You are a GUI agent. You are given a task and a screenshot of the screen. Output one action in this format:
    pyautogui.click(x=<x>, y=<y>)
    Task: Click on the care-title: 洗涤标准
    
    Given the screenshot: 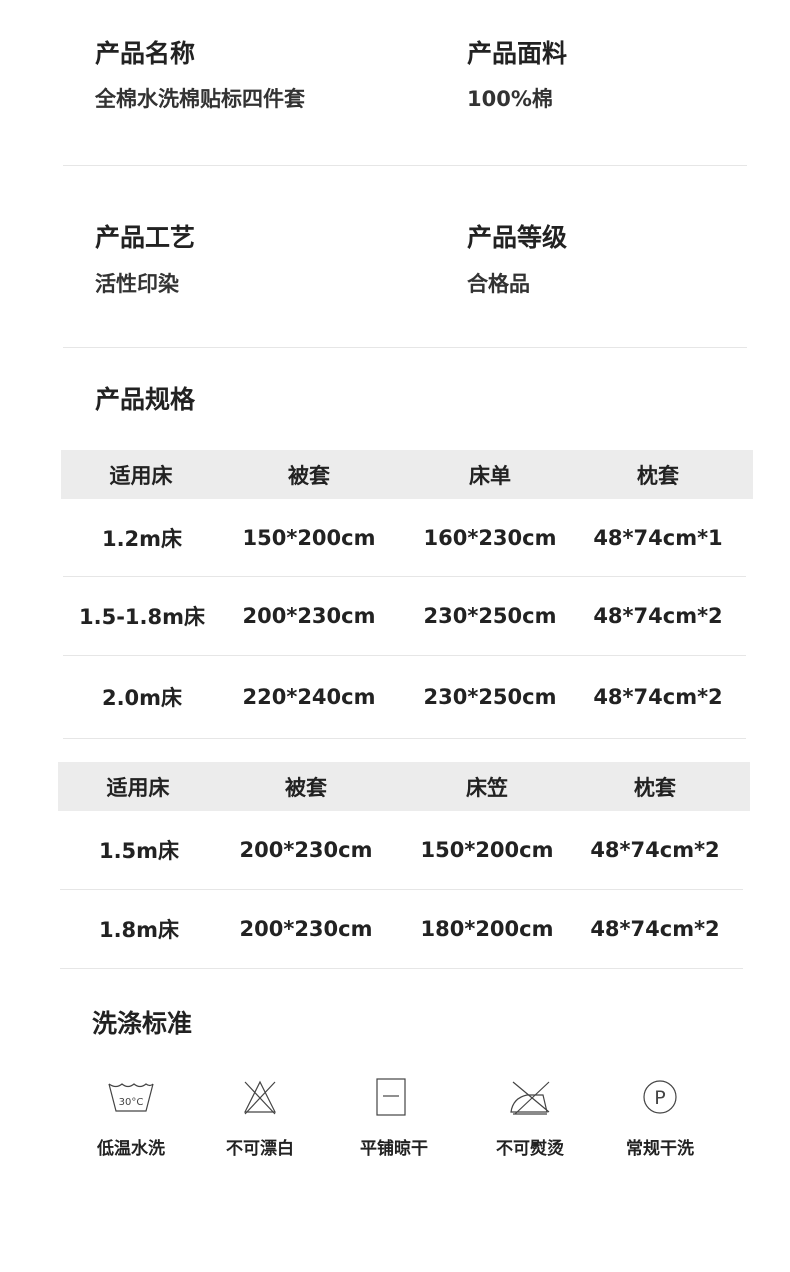 What is the action you would take?
    pyautogui.click(x=142, y=1023)
    